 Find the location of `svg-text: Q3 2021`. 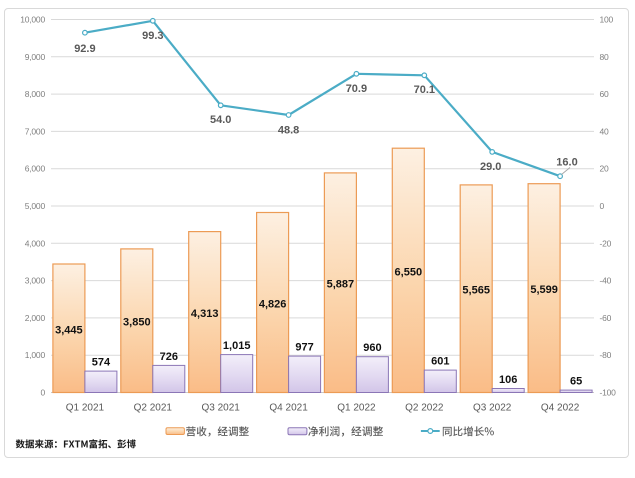

svg-text: Q3 2021 is located at coordinates (221, 408).